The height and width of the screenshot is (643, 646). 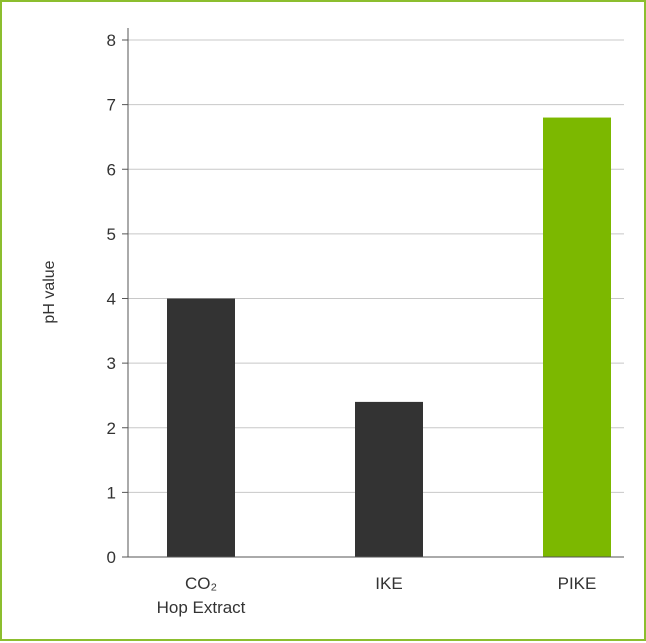 What do you see at coordinates (201, 583) in the screenshot?
I see `x-category-label: CO₂` at bounding box center [201, 583].